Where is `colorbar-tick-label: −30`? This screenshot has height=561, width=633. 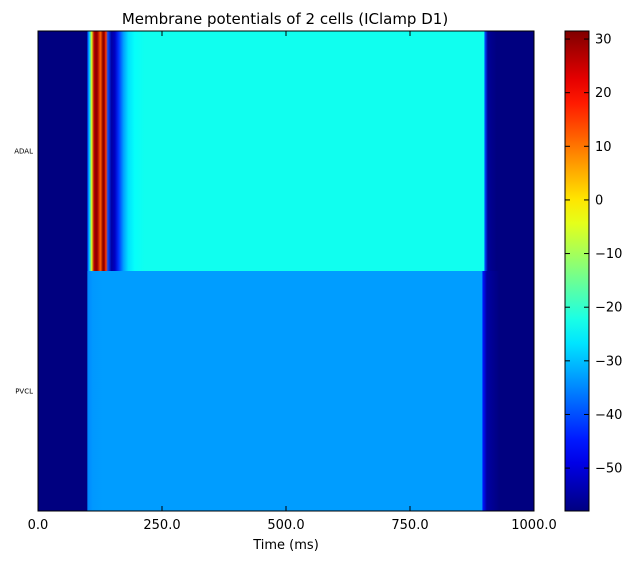 colorbar-tick-label: −30 is located at coordinates (608, 361).